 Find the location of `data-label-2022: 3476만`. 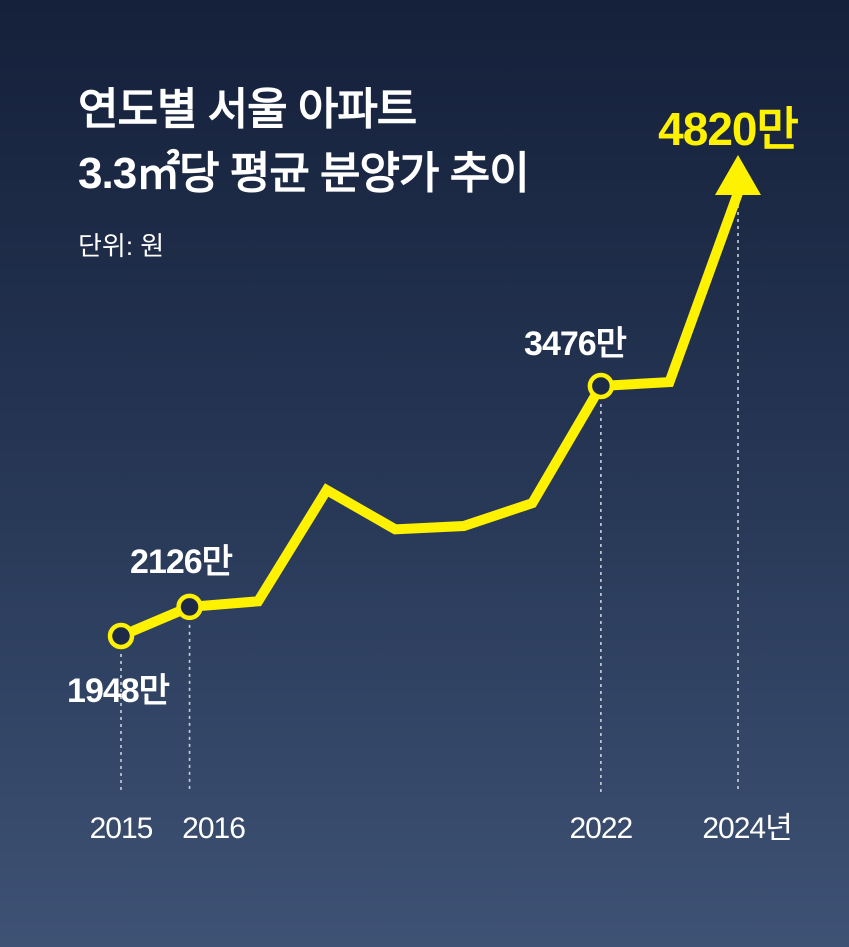

data-label-2022: 3476만 is located at coordinates (575, 344).